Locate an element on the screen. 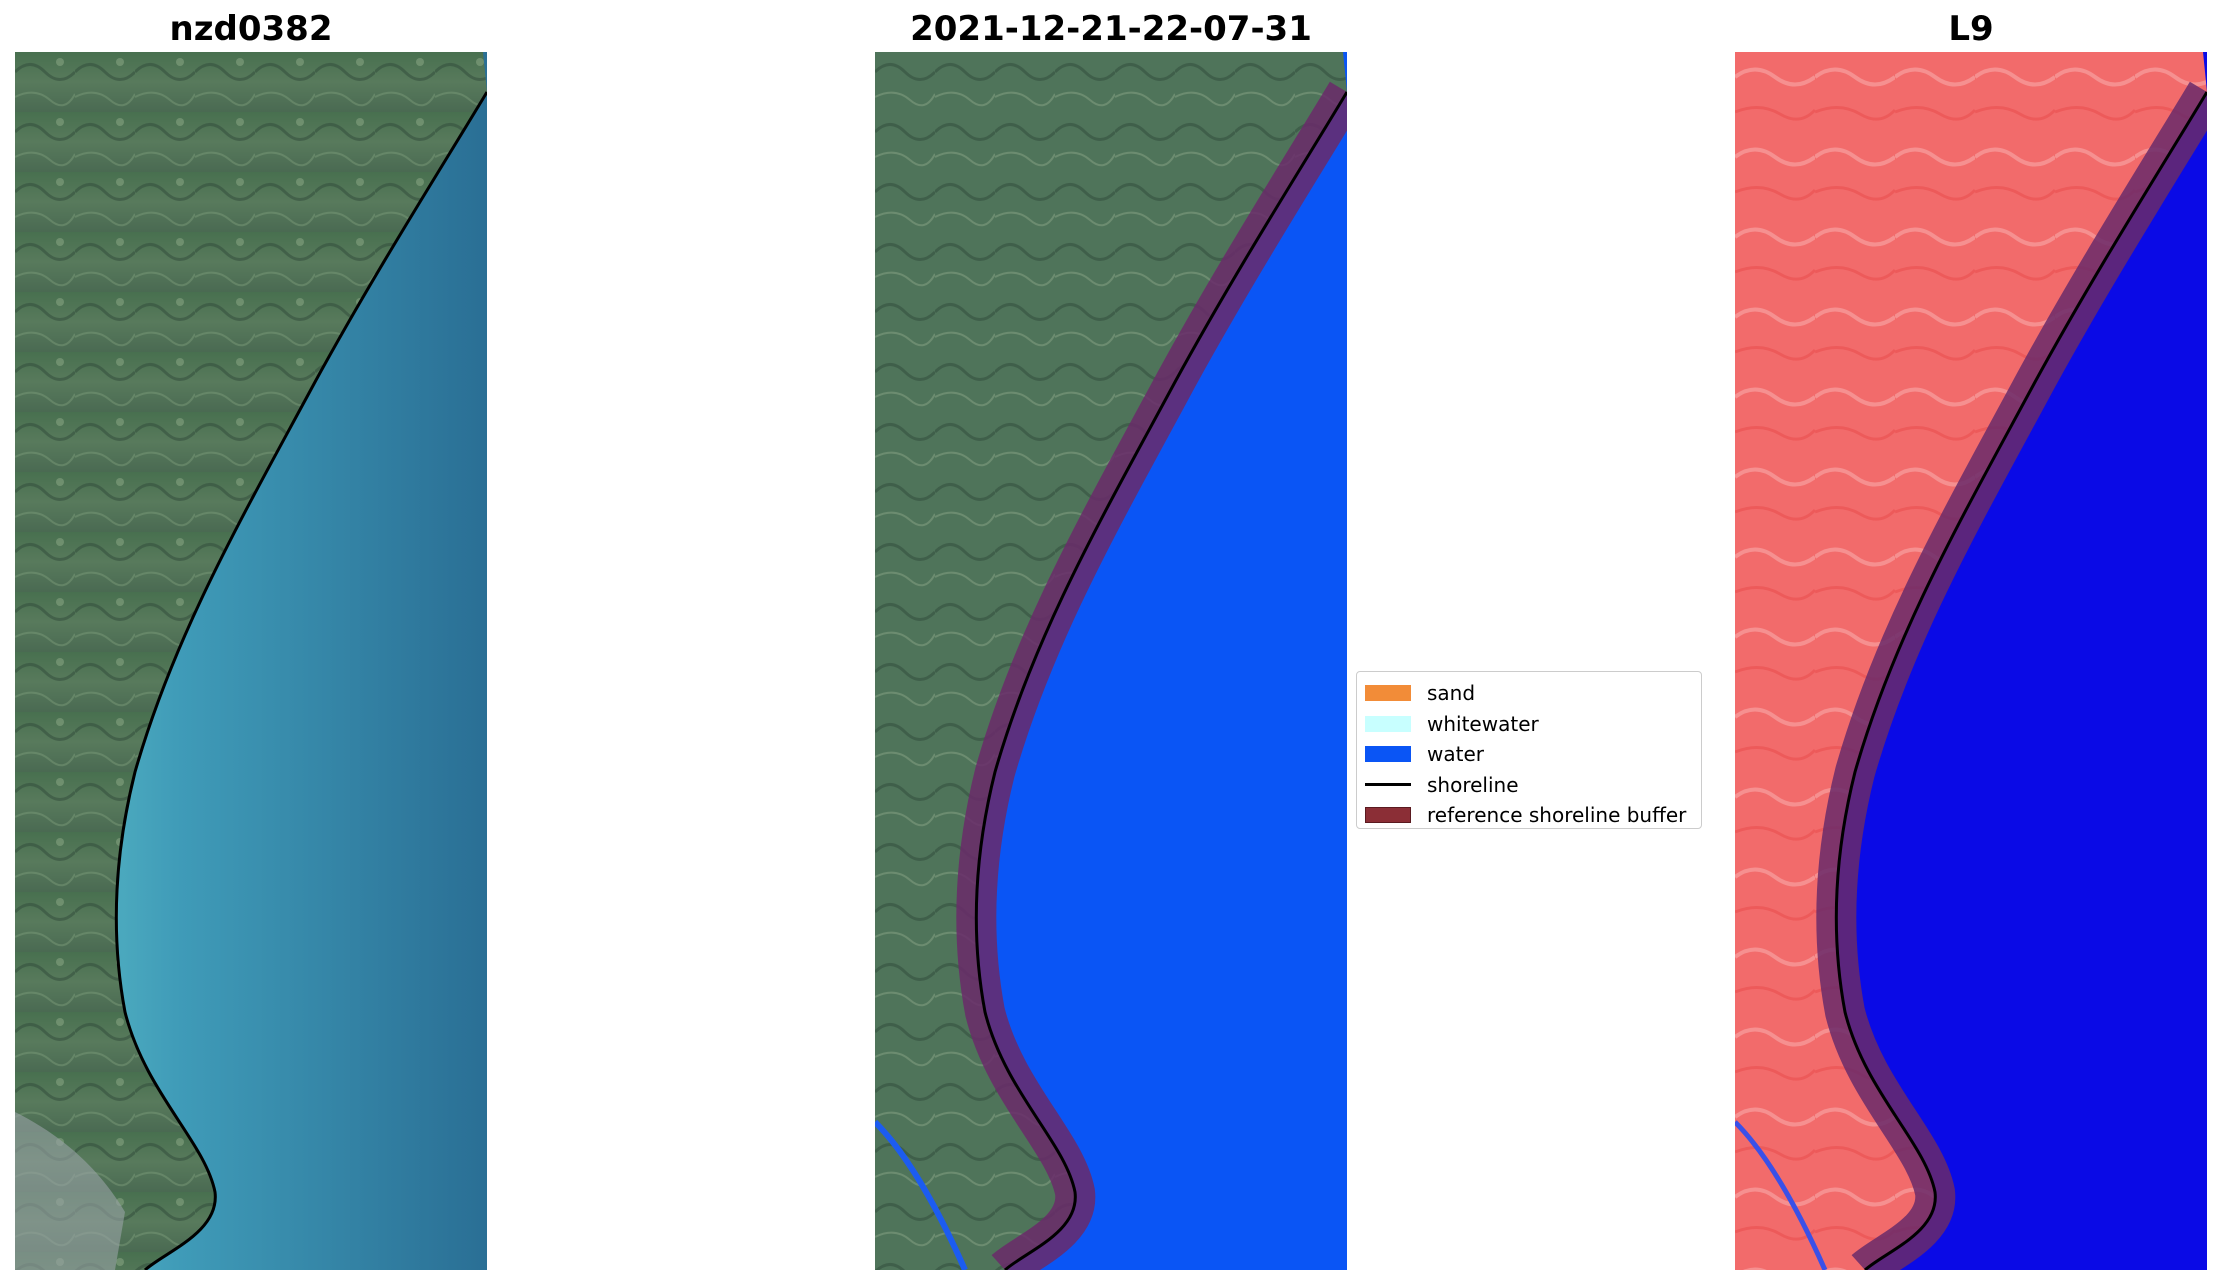 The width and height of the screenshot is (2216, 1283). legend-item-sand: sand is located at coordinates (1529, 693).